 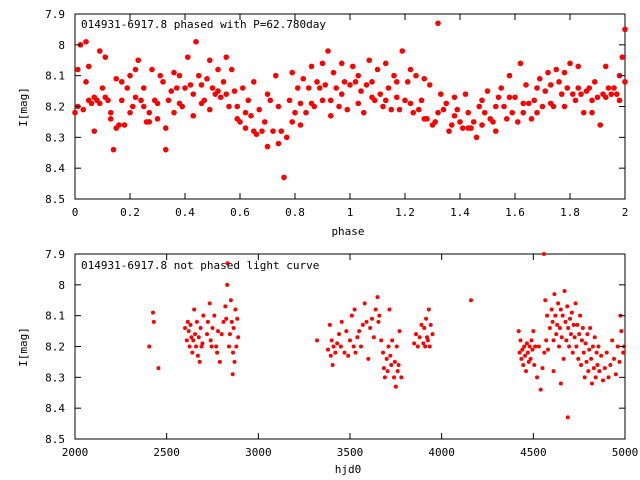 What do you see at coordinates (295, 212) in the screenshot?
I see `phased-xtick-label: 0.8` at bounding box center [295, 212].